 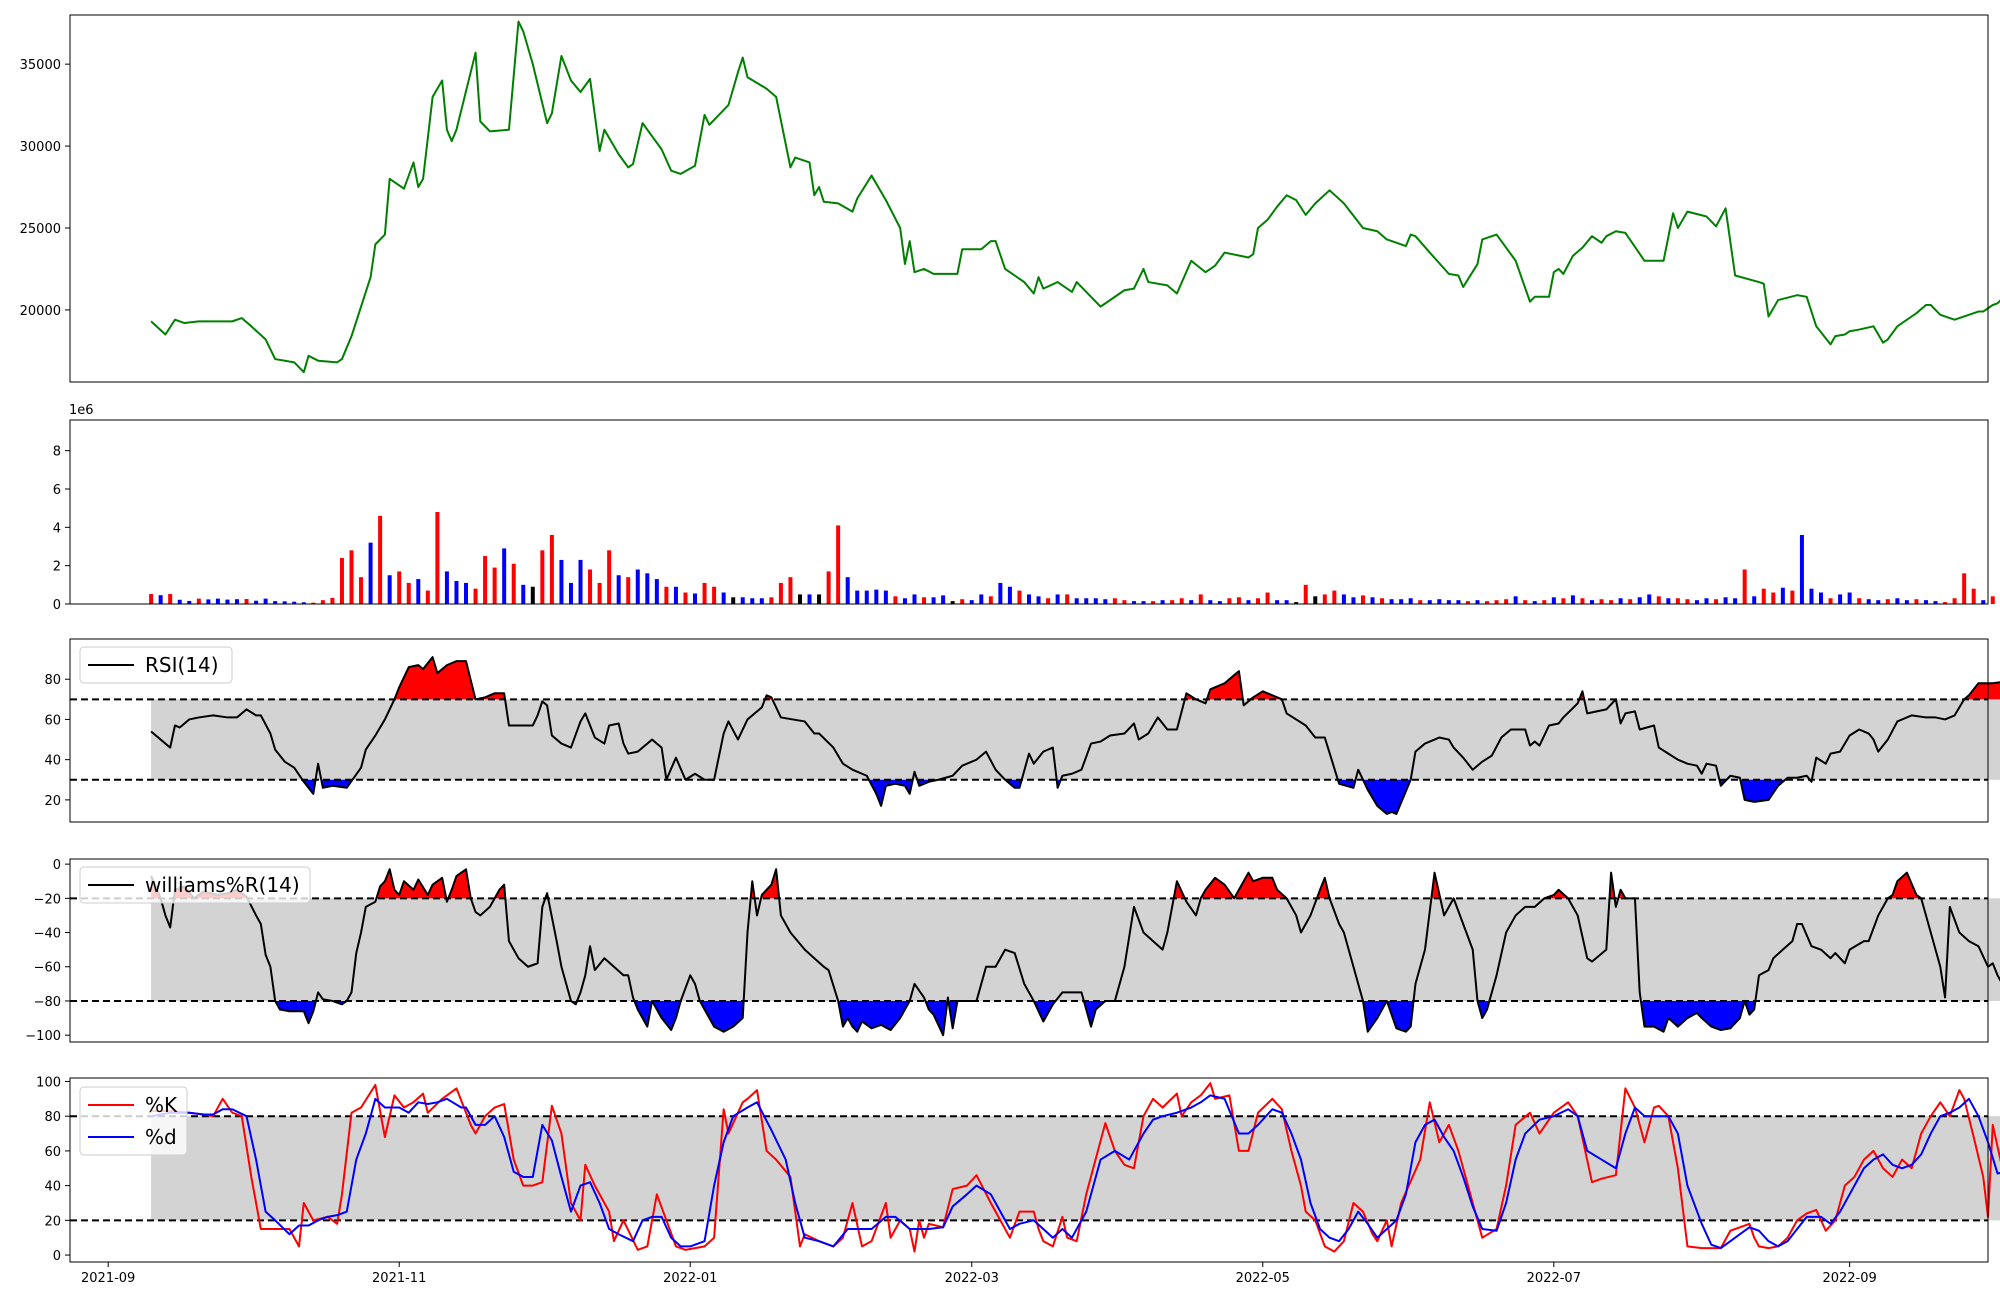 What do you see at coordinates (47, 899) in the screenshot?
I see `y-tick-label: −20` at bounding box center [47, 899].